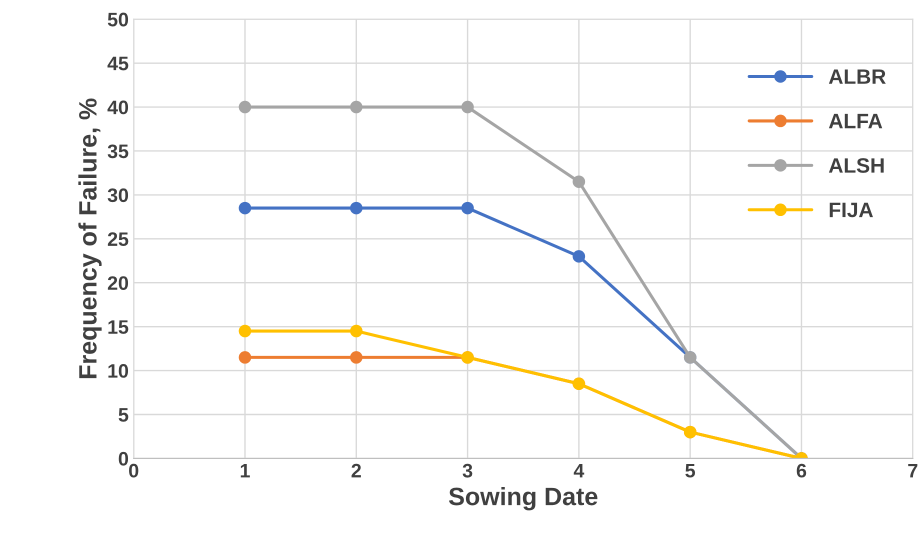 This screenshot has height=549, width=922. I want to click on y-tick-label: 5, so click(123, 415).